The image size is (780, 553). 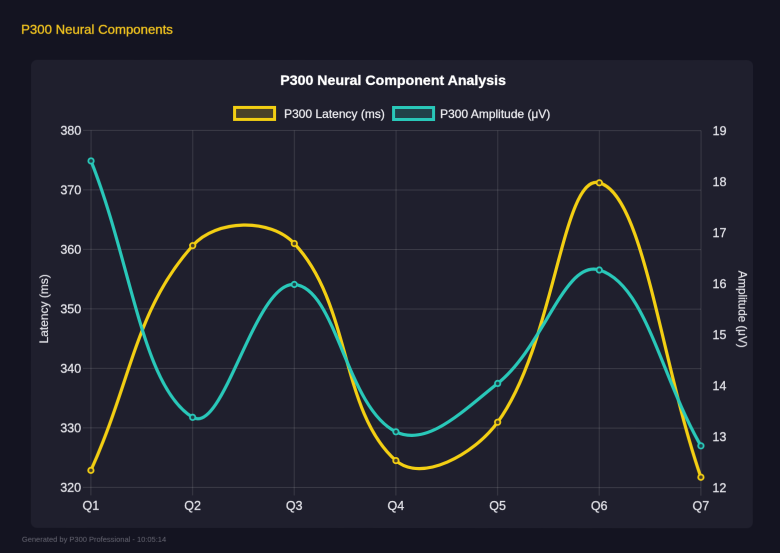 I want to click on svg-text: 18, so click(x=720, y=182).